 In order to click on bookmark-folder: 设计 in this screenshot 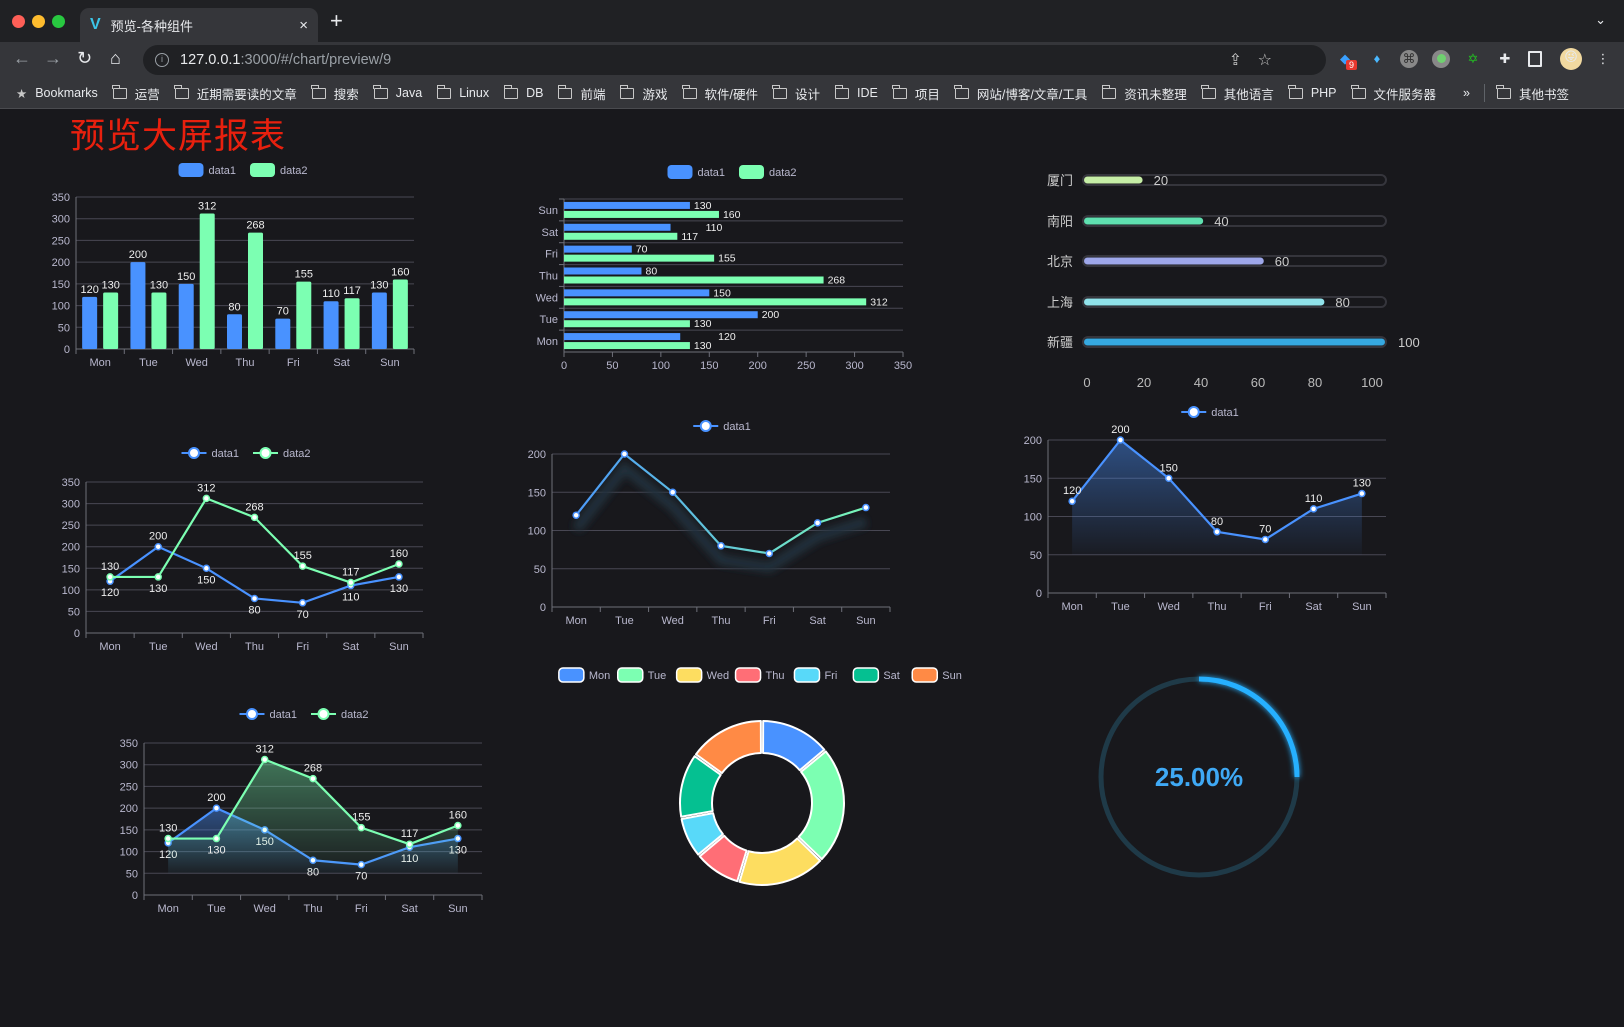, I will do `click(796, 93)`.